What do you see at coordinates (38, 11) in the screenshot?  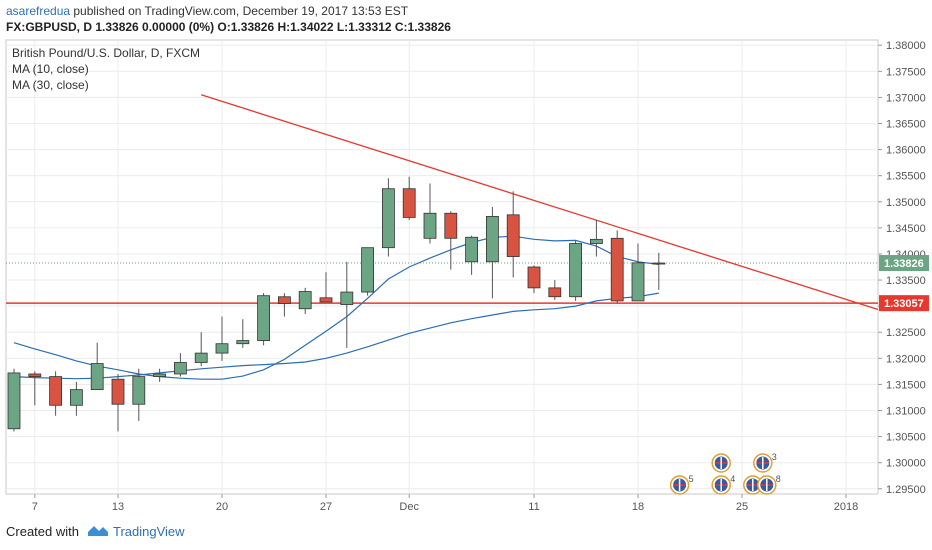 I see `author-link: asarefredua` at bounding box center [38, 11].